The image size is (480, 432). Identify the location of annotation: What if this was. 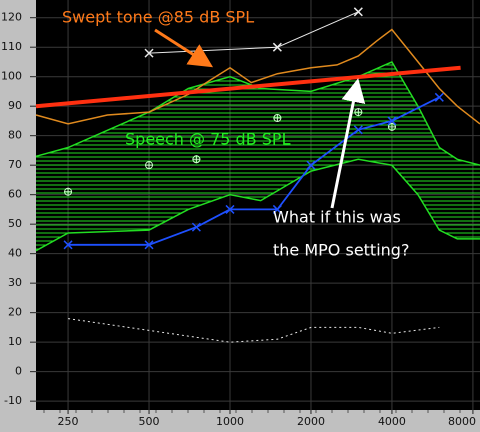
(337, 217).